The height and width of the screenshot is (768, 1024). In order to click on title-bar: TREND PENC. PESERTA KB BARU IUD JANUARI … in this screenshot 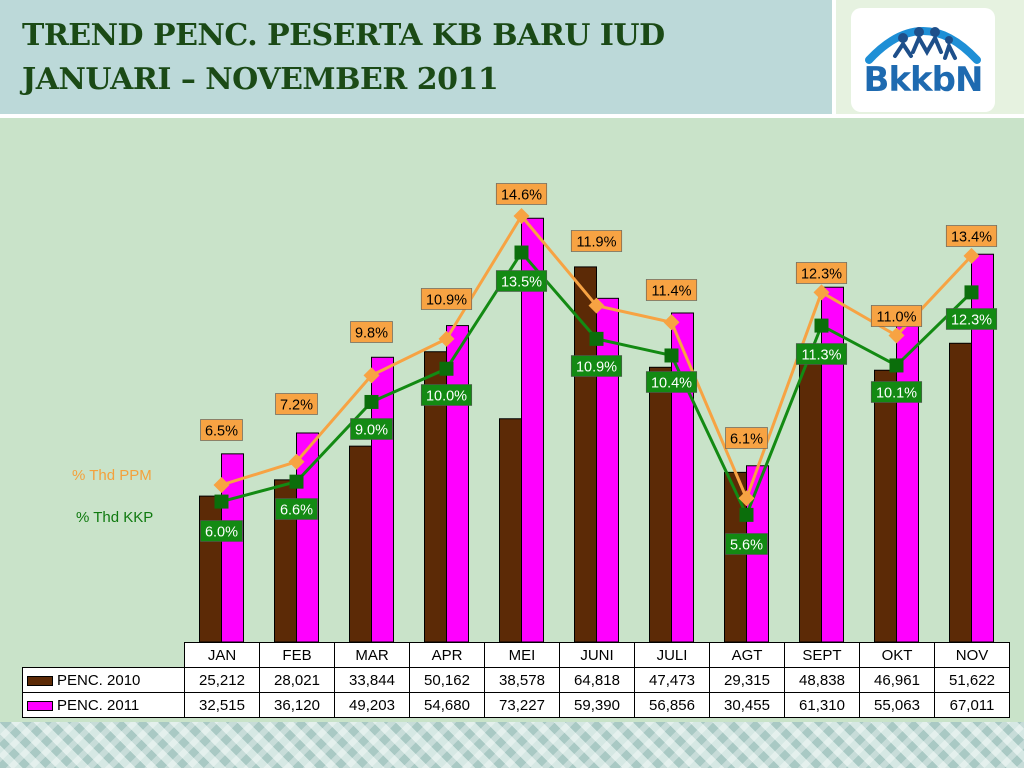, I will do `click(416, 57)`.